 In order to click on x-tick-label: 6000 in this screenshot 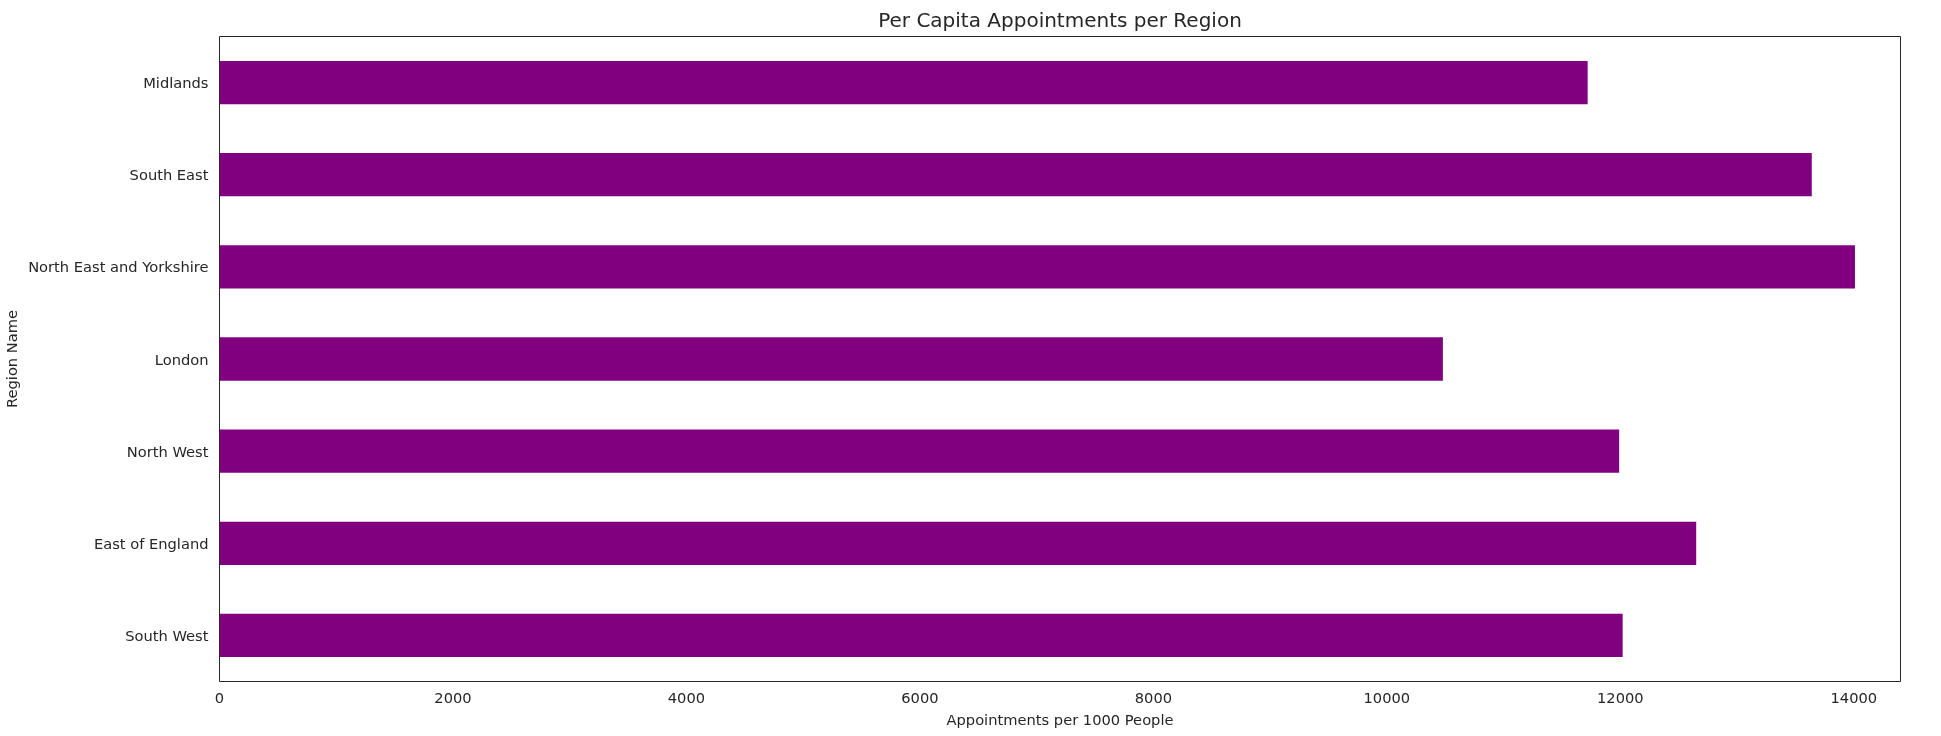, I will do `click(920, 697)`.